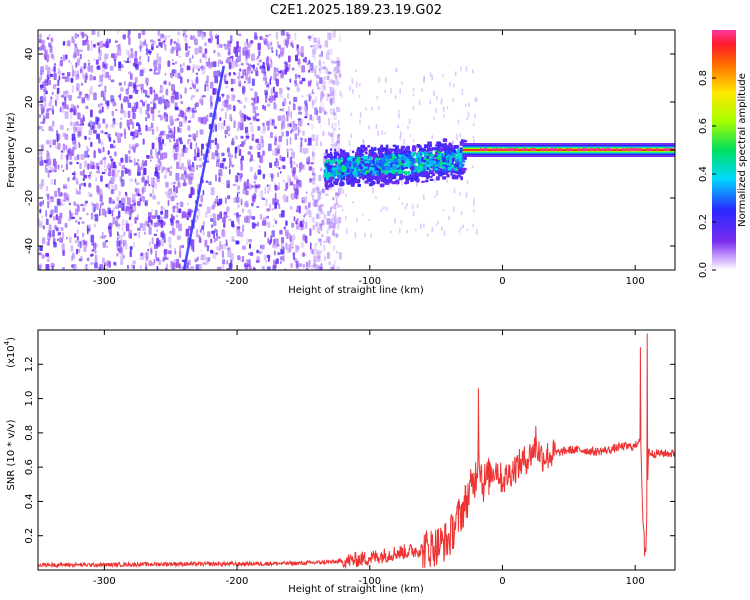 This screenshot has height=600, width=750. What do you see at coordinates (11, 150) in the screenshot?
I see `spectrogram-y-axis-label: Frequency (Hz)` at bounding box center [11, 150].